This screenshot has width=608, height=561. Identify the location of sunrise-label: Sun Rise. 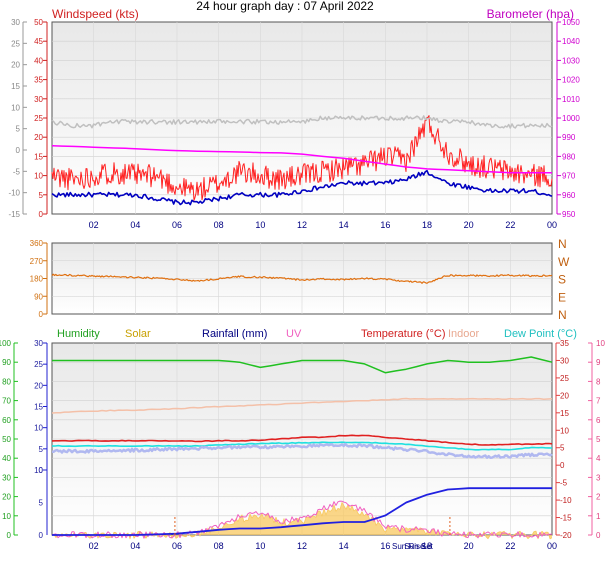
(408, 546).